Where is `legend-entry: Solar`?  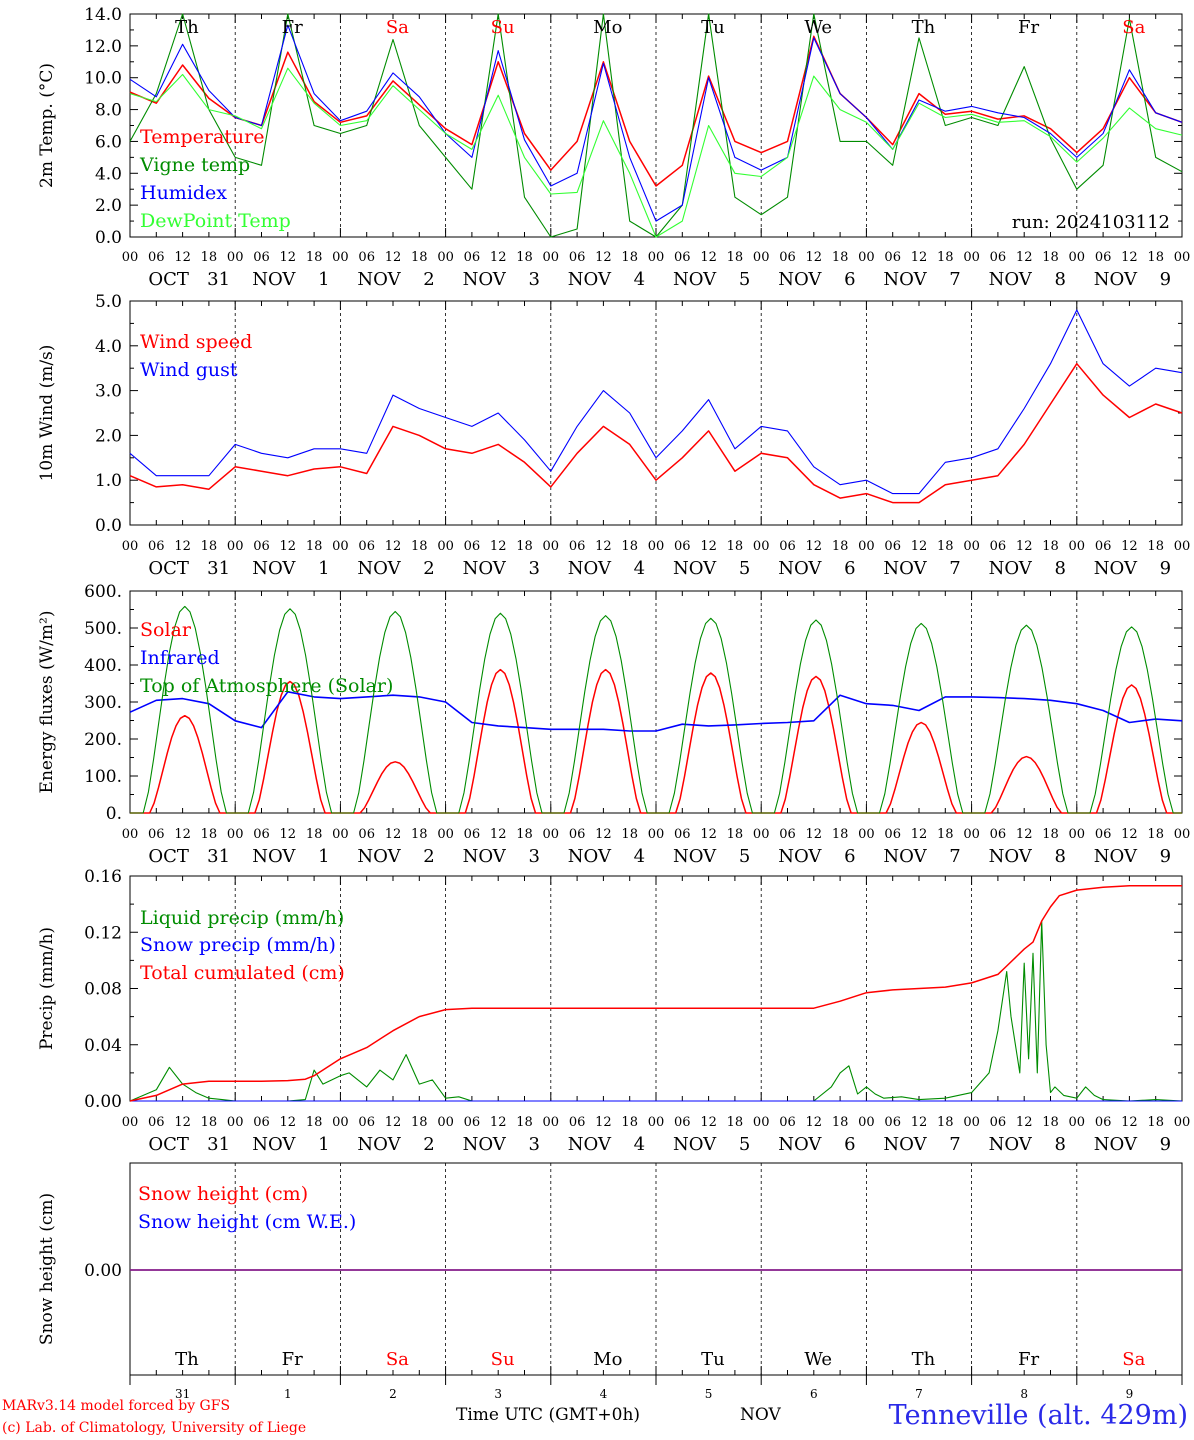
legend-entry: Solar is located at coordinates (166, 630).